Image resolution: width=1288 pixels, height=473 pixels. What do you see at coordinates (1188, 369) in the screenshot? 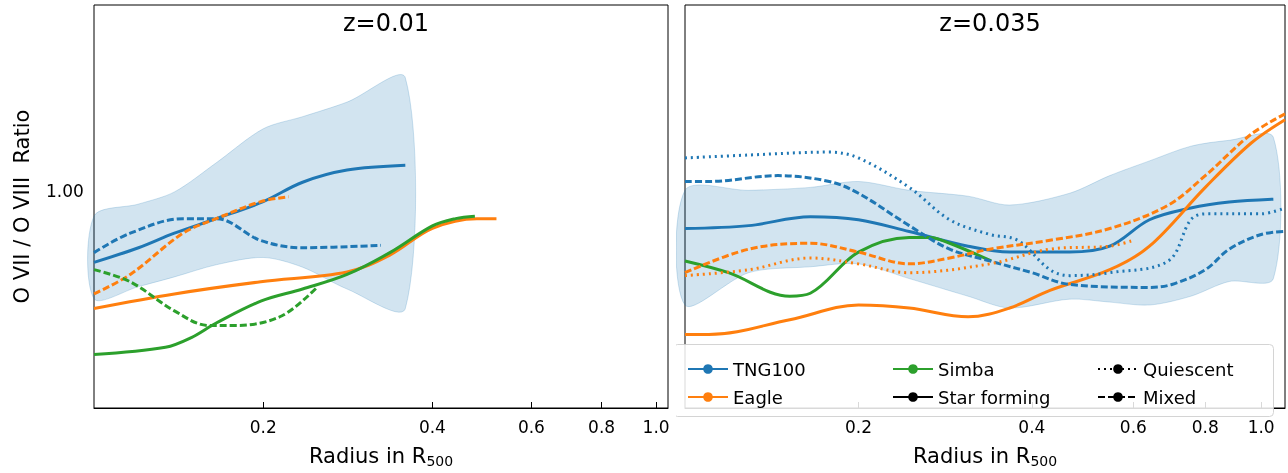
I see `legend-label: Quiescent` at bounding box center [1188, 369].